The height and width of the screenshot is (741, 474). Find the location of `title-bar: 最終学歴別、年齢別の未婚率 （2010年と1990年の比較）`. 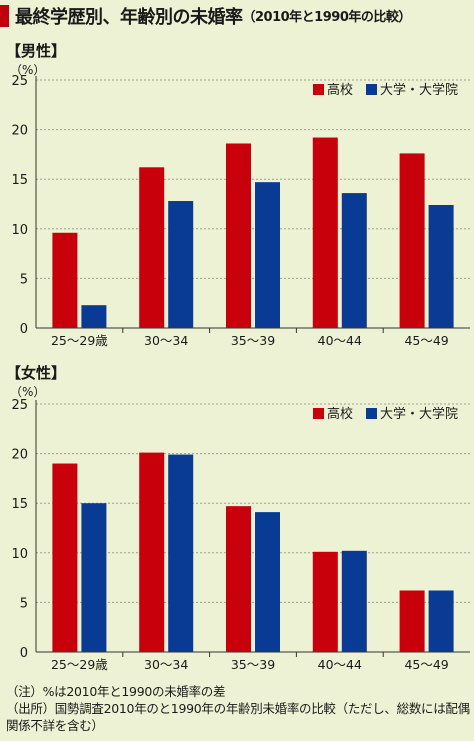

title-bar: 最終学歴別、年齢別の未婚率 （2010年と1990年の比較） is located at coordinates (237, 15).